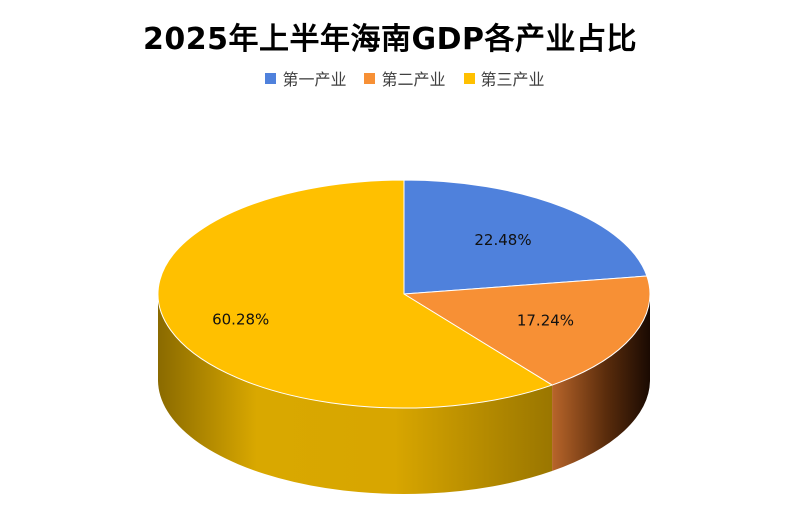 The image size is (810, 517). I want to click on legend-item-secondary: 第二产业, so click(405, 78).